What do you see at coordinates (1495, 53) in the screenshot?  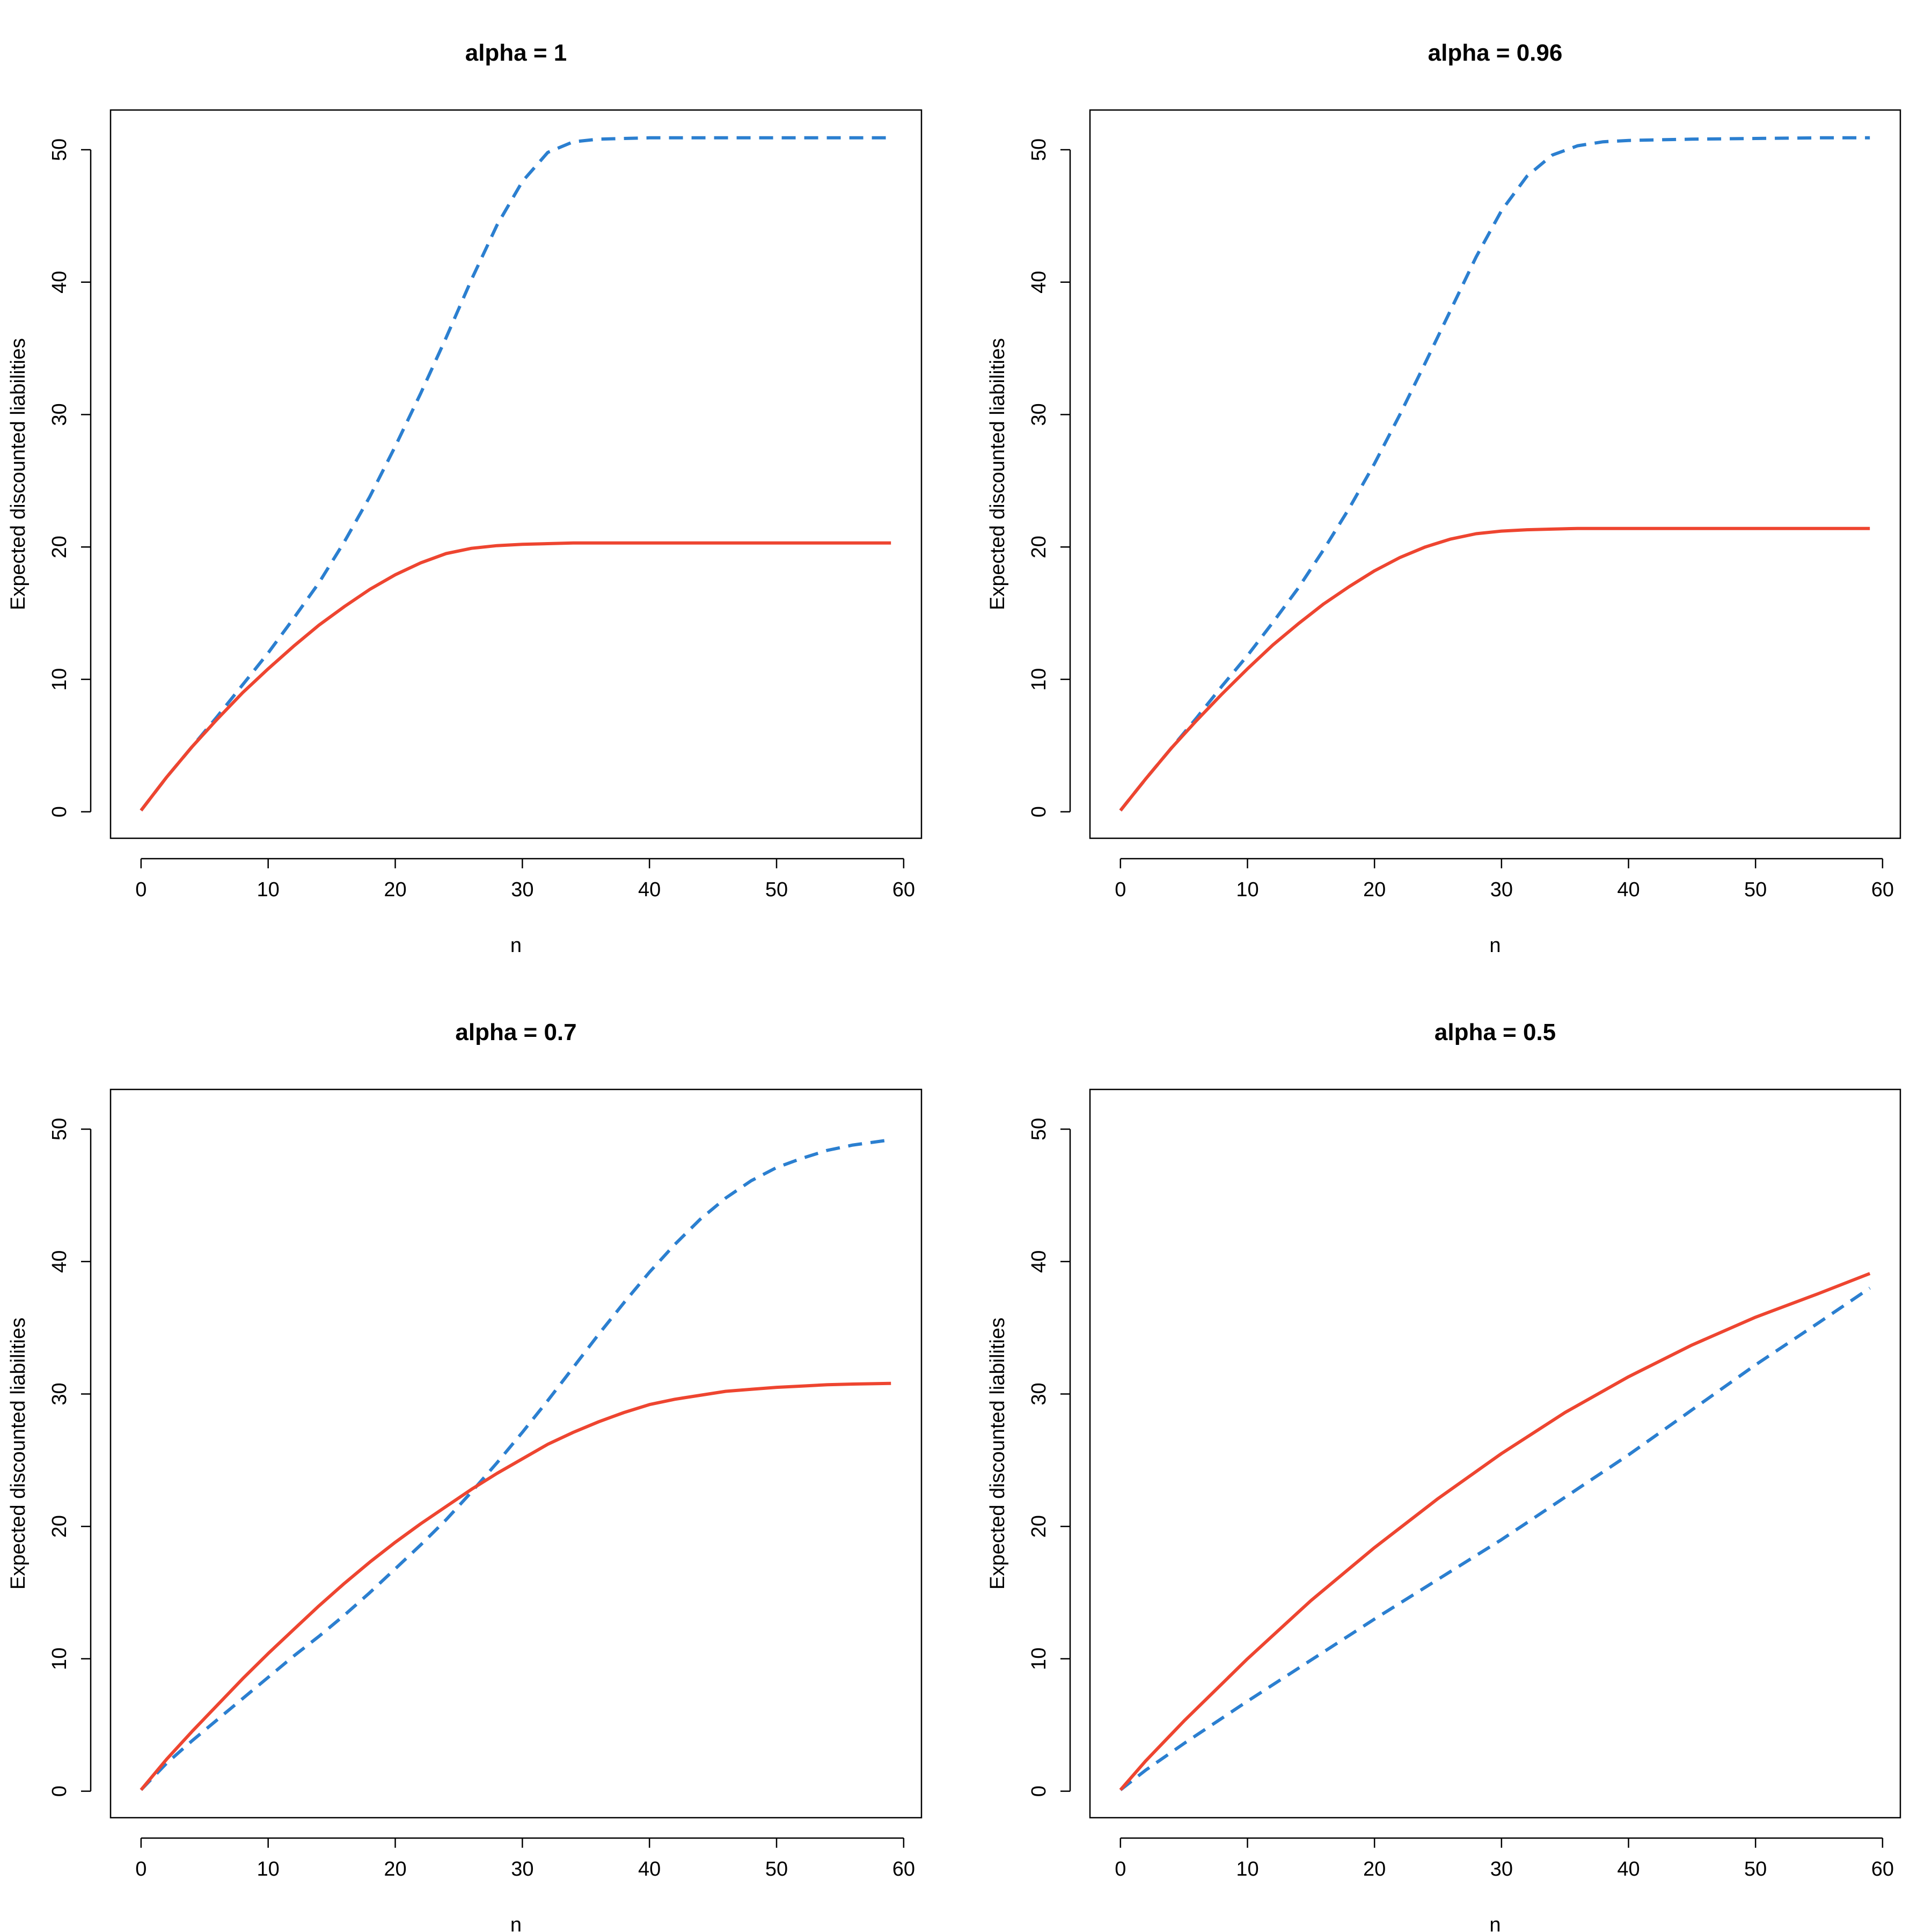 I see `panel-title: alpha = 0.96` at bounding box center [1495, 53].